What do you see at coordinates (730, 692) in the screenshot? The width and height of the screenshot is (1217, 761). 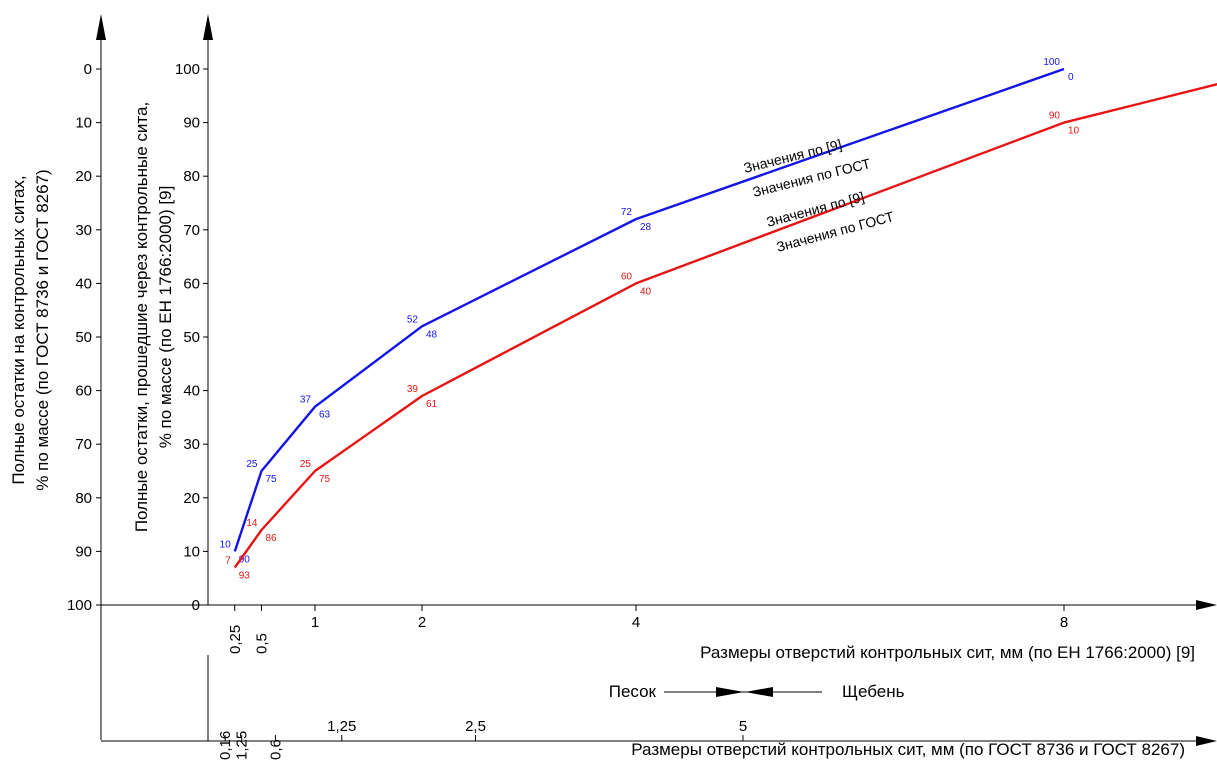 I see `zone-arrow-right` at bounding box center [730, 692].